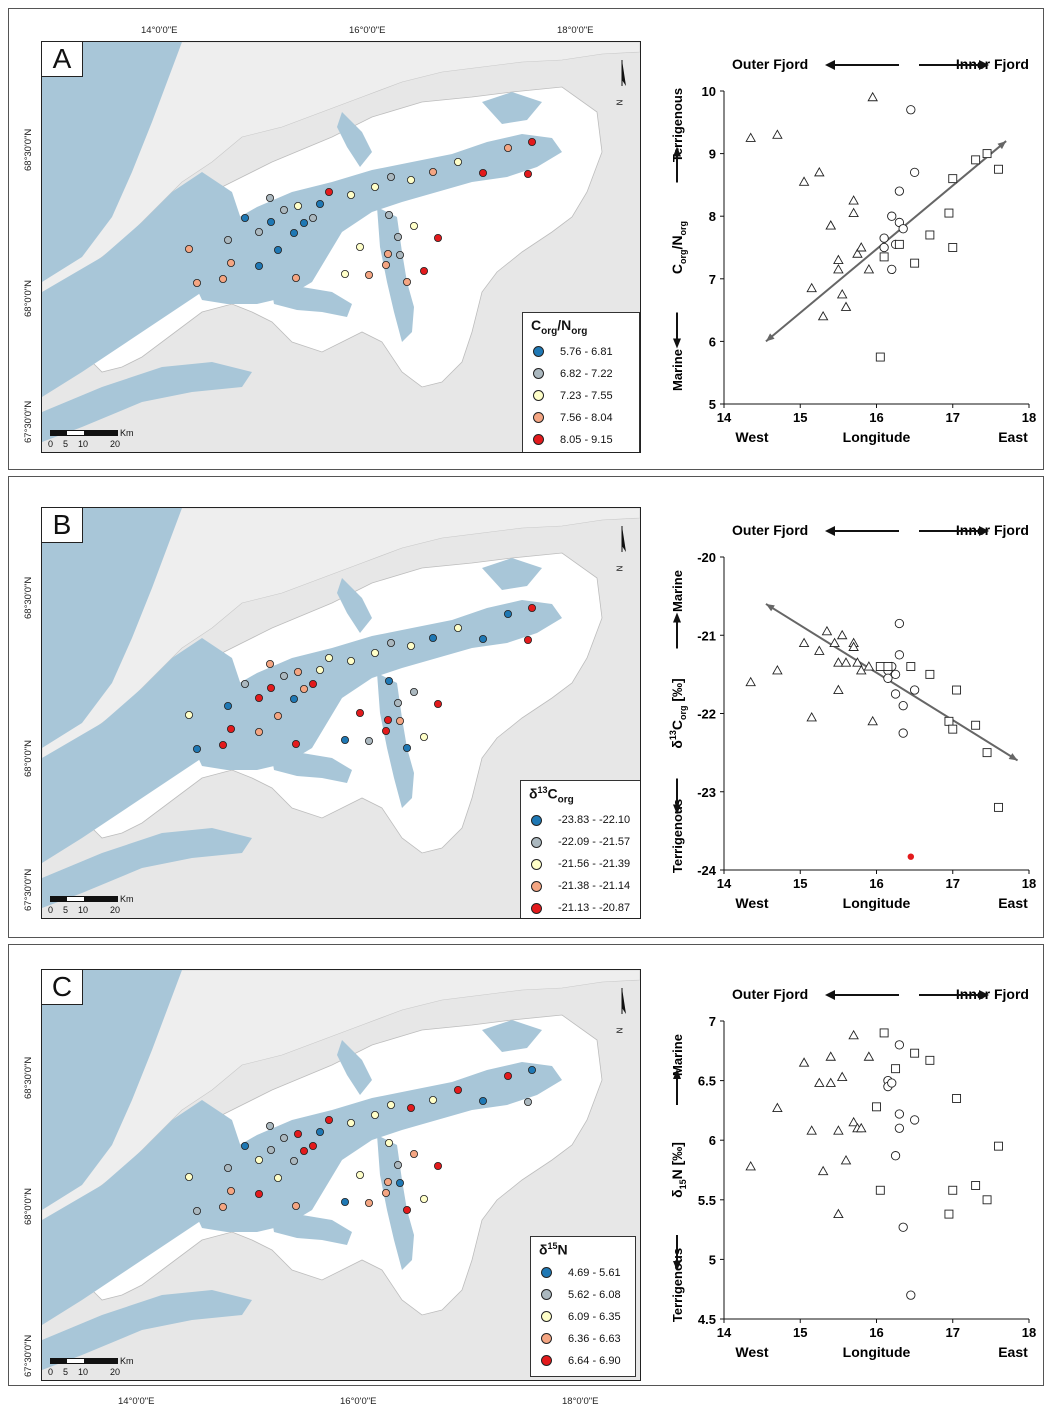 This screenshot has height=1416, width=1050. What do you see at coordinates (159, 30) in the screenshot?
I see `lon-label: 14°0'0"E` at bounding box center [159, 30].